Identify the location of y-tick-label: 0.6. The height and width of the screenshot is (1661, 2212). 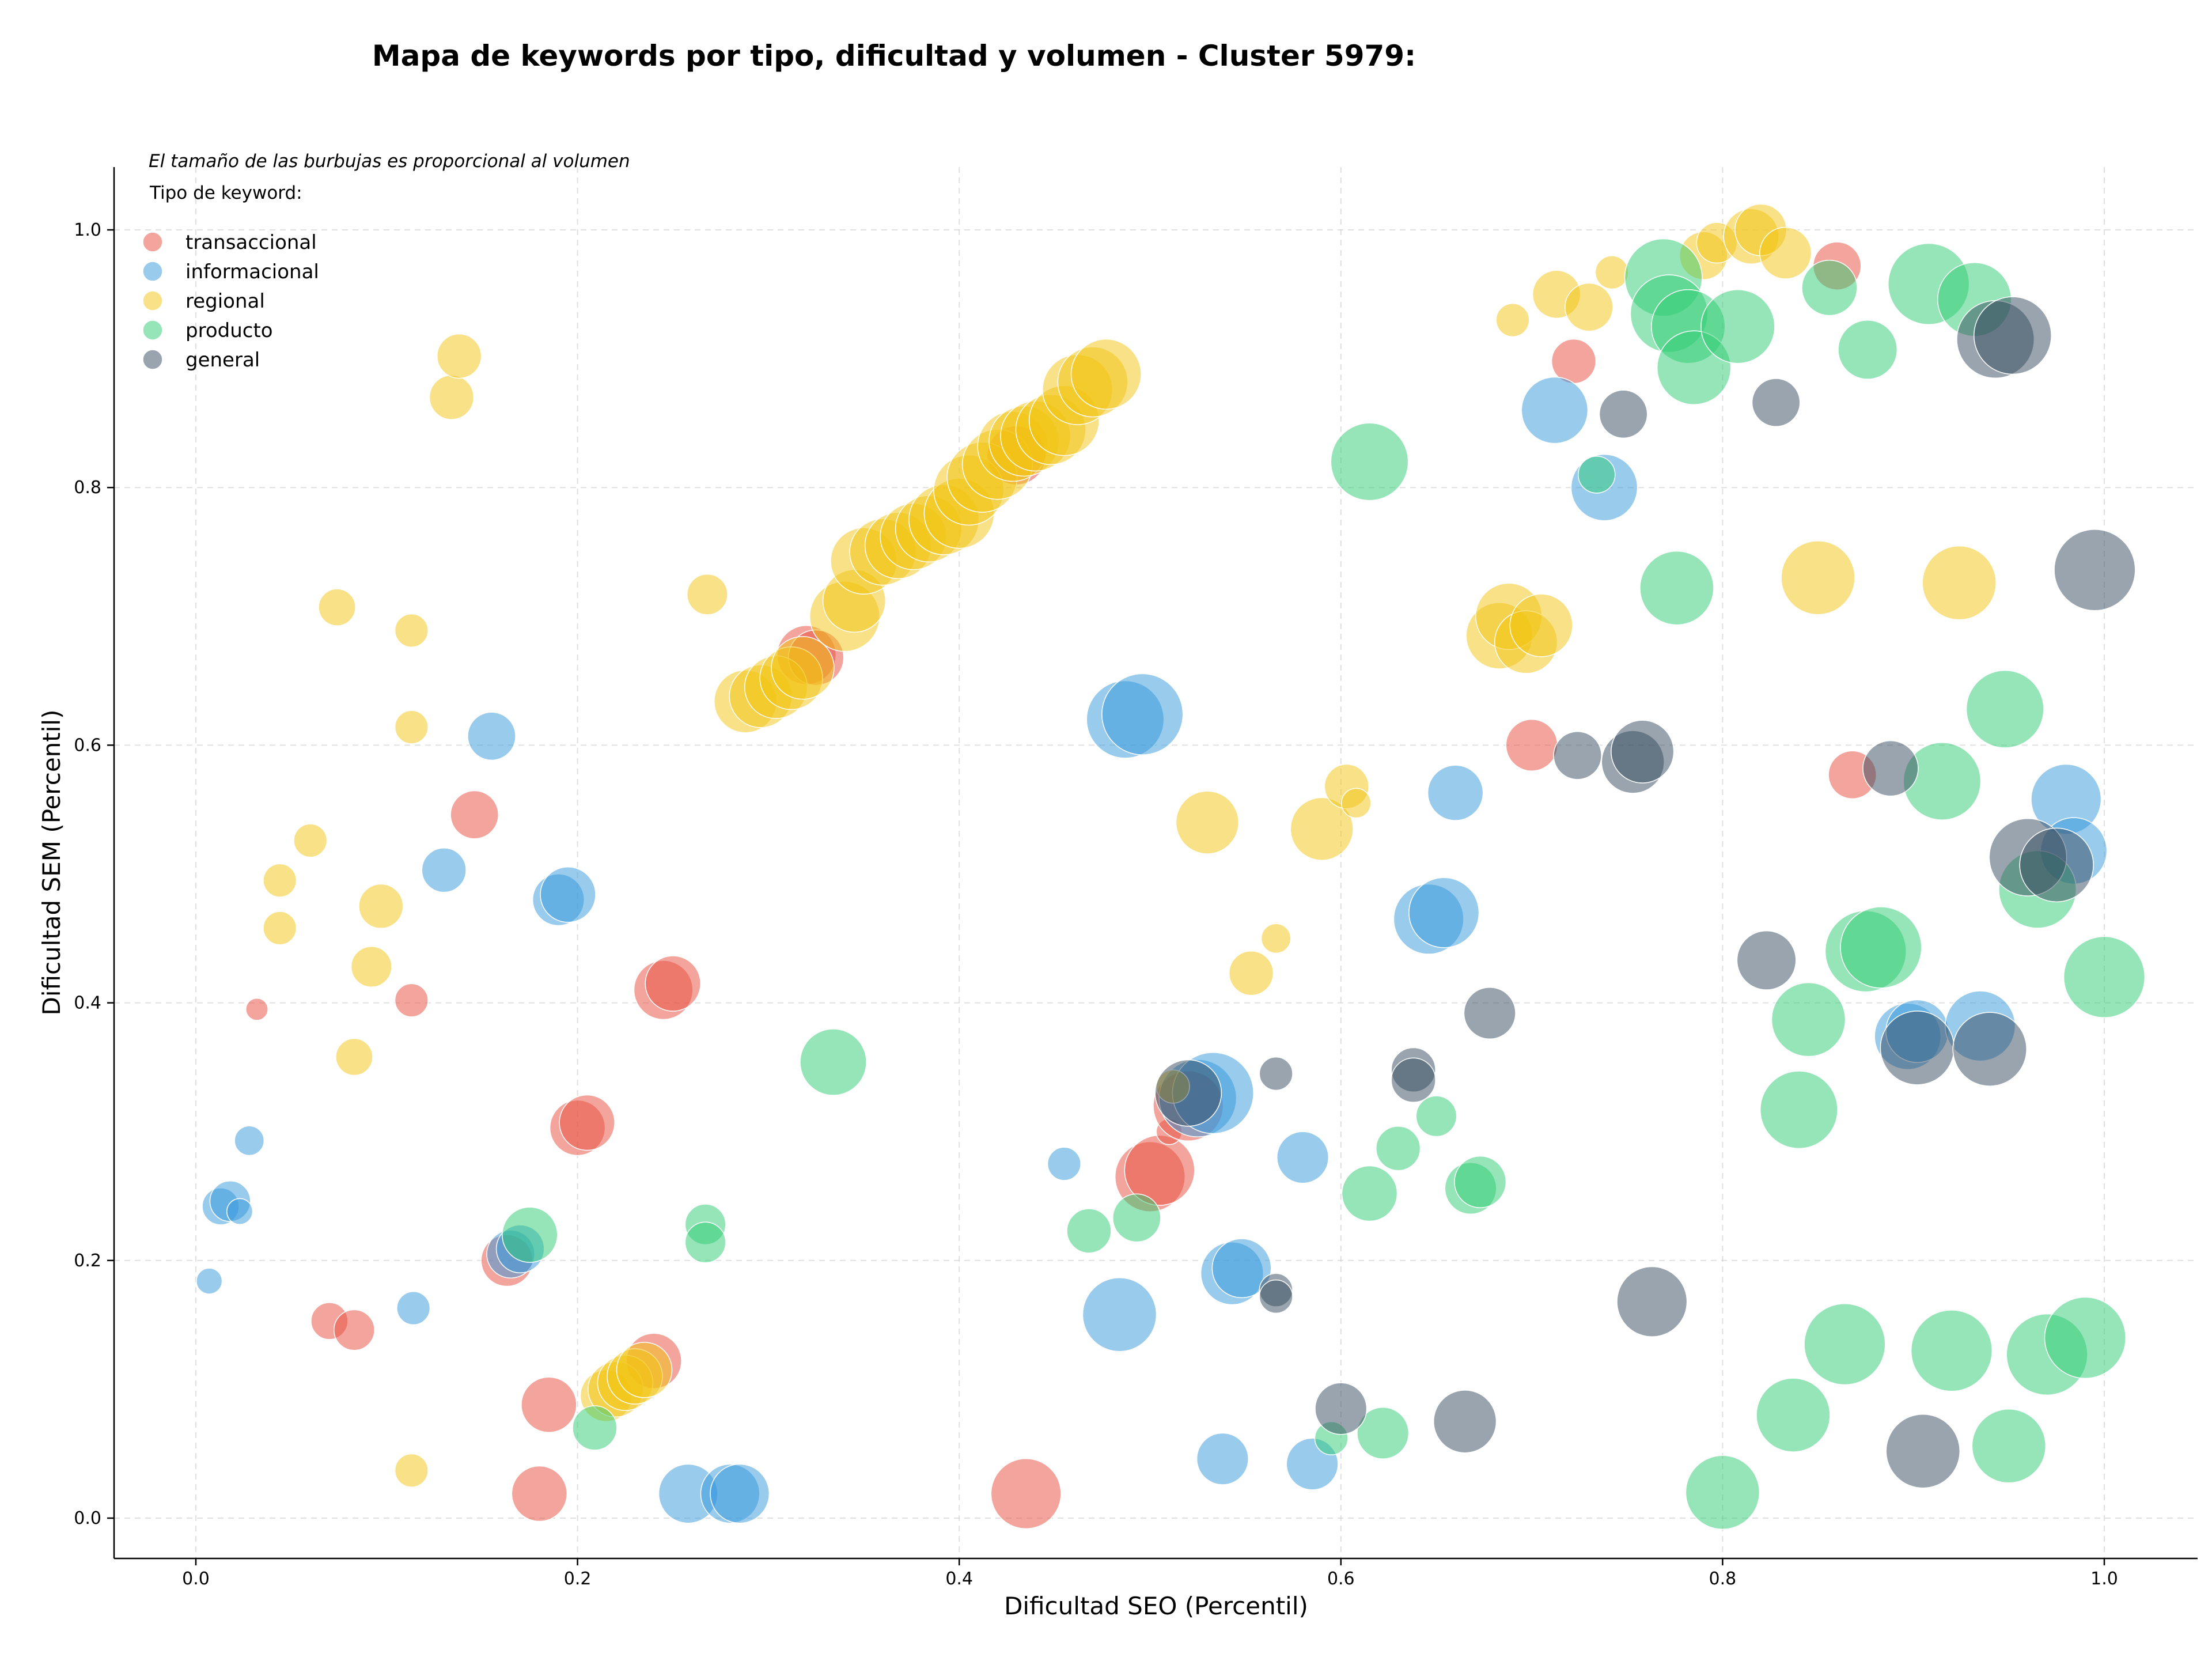
(87, 745).